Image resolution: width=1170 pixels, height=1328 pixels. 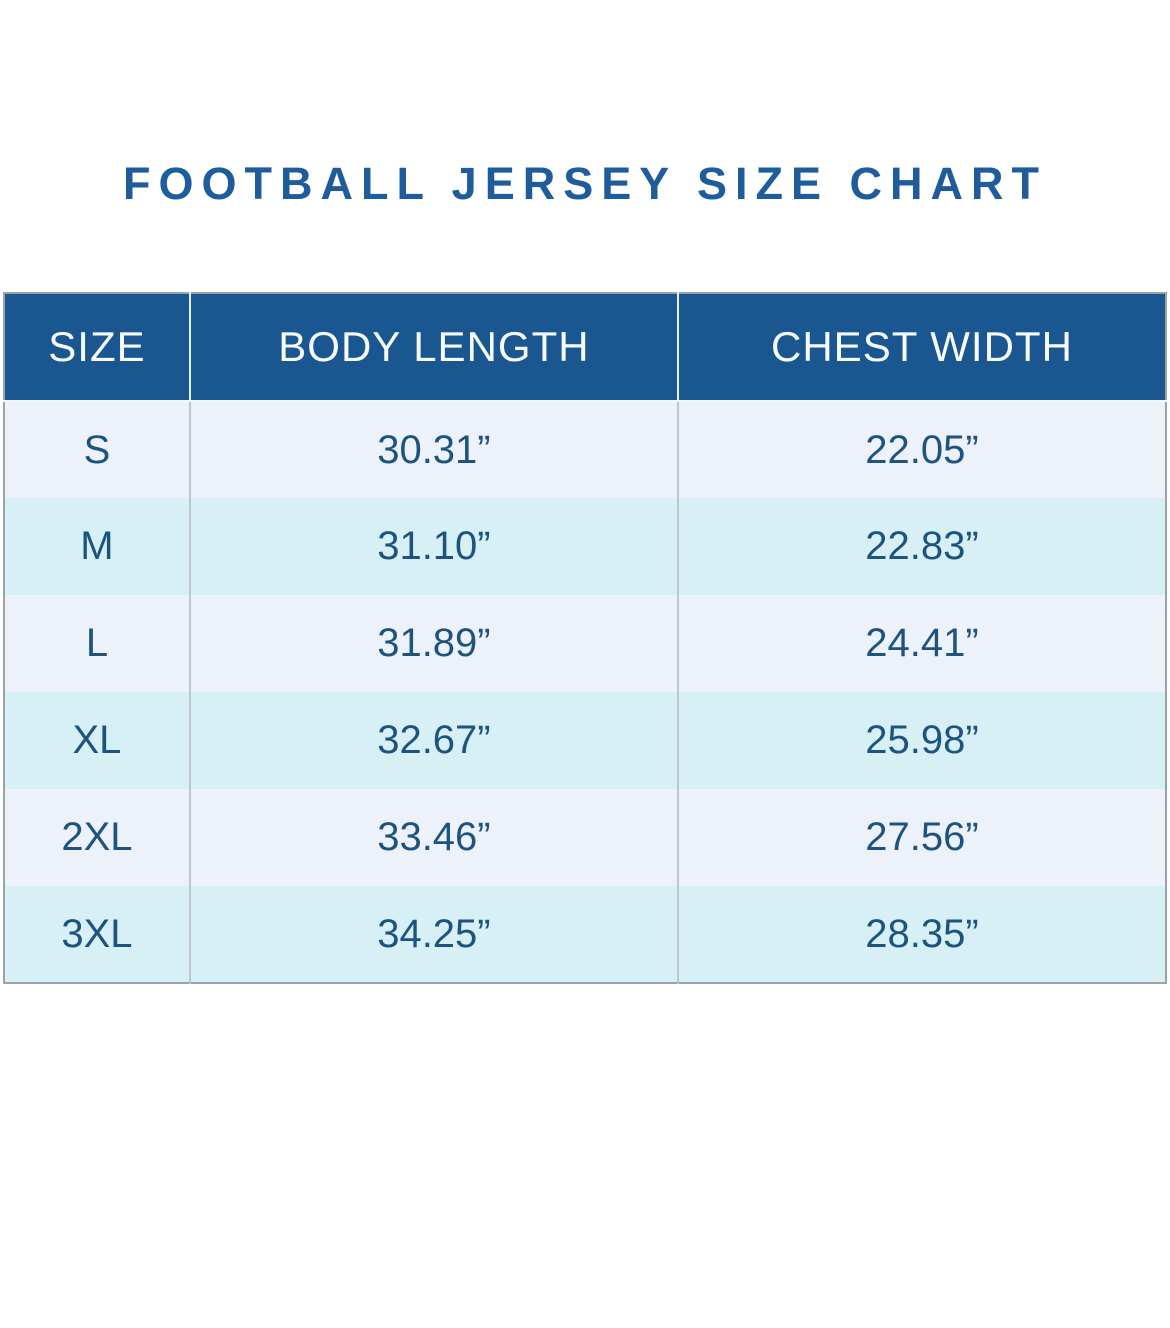 I want to click on header-cell-size: SIZE, so click(x=97, y=347).